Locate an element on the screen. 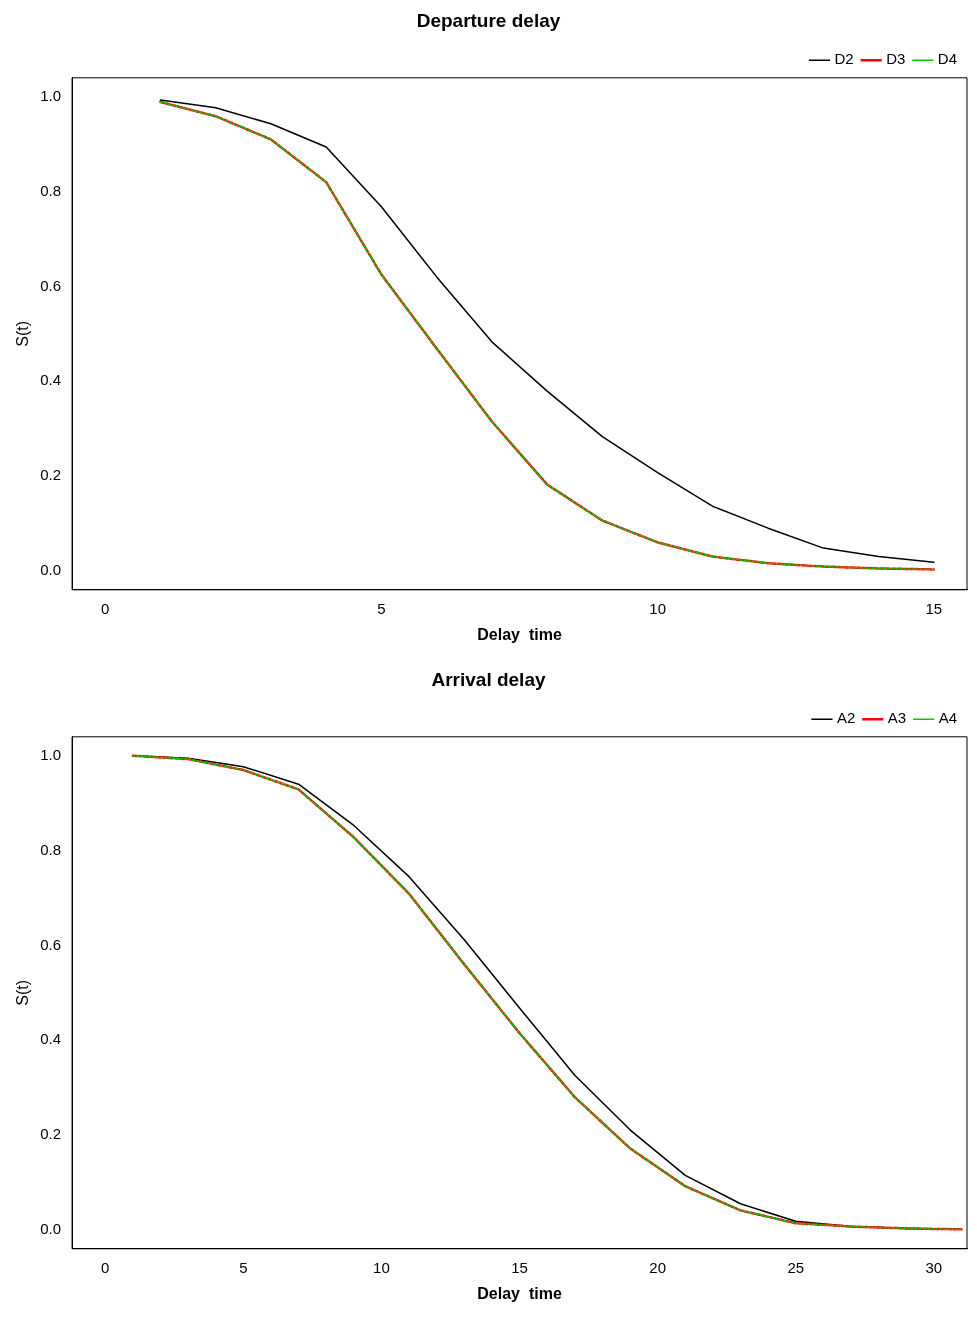 Image resolution: width=977 pixels, height=1319 pixels. legend-label: A4 is located at coordinates (948, 718).